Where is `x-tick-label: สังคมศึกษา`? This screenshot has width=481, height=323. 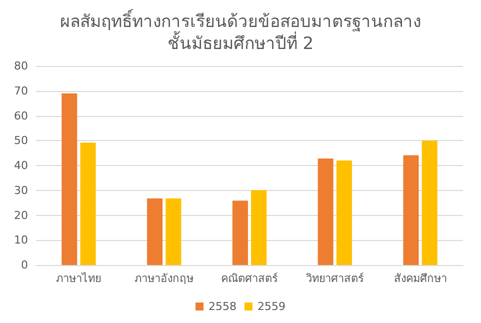 x-tick-label: สังคมศึกษา is located at coordinates (420, 278).